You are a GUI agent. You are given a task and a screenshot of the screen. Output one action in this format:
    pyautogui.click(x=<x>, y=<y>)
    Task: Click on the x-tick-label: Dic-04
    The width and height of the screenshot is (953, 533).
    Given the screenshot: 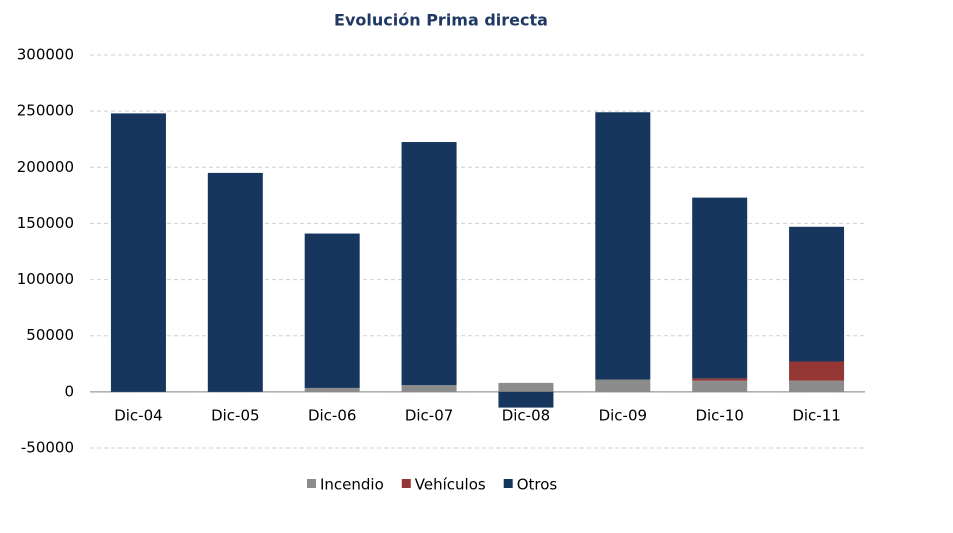 What is the action you would take?
    pyautogui.click(x=138, y=416)
    